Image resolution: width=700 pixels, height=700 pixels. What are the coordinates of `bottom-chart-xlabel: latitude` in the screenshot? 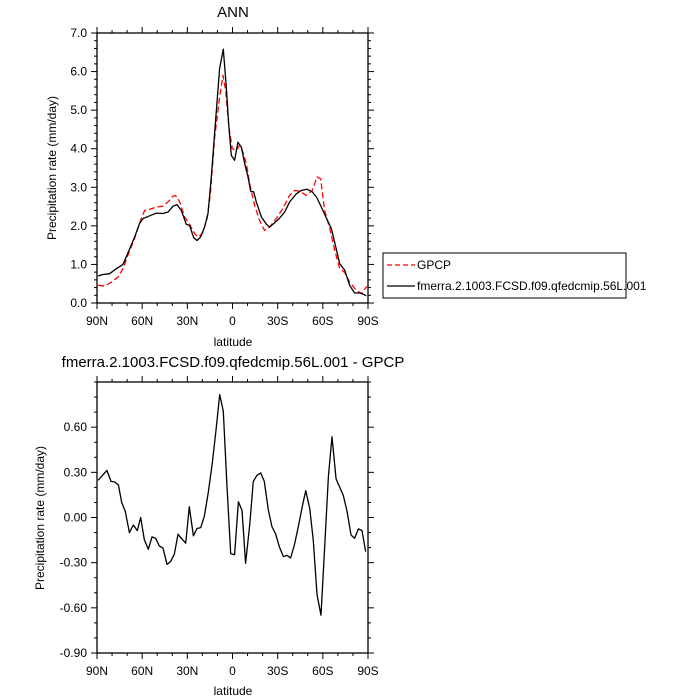 It's located at (233, 691).